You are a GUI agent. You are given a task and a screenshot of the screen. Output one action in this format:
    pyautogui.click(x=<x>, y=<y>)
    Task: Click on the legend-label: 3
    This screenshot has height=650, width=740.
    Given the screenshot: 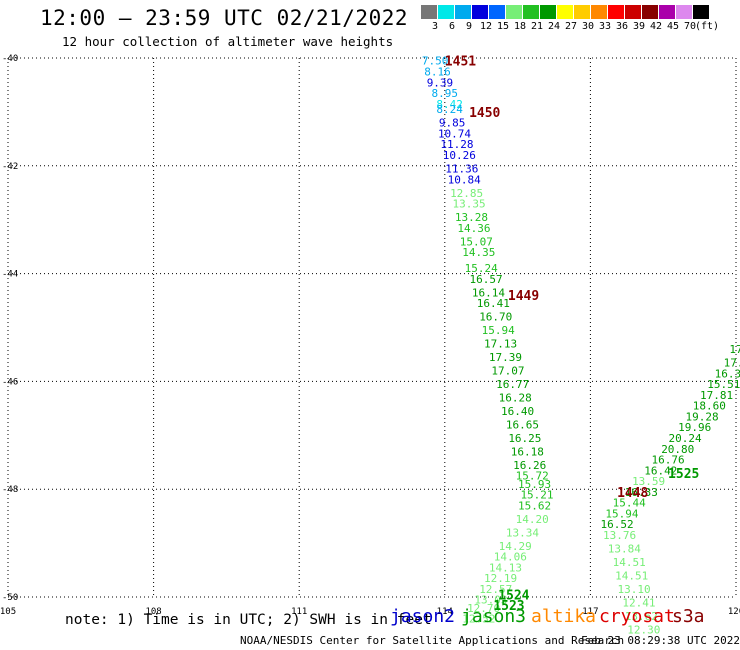 What is the action you would take?
    pyautogui.click(x=435, y=26)
    